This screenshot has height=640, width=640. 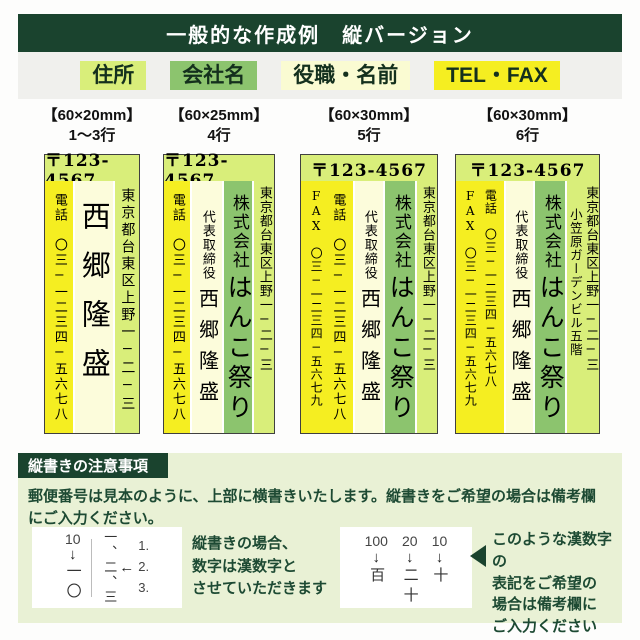 I want to click on stamp3-header: 【60×30mm】 5行, so click(x=369, y=126).